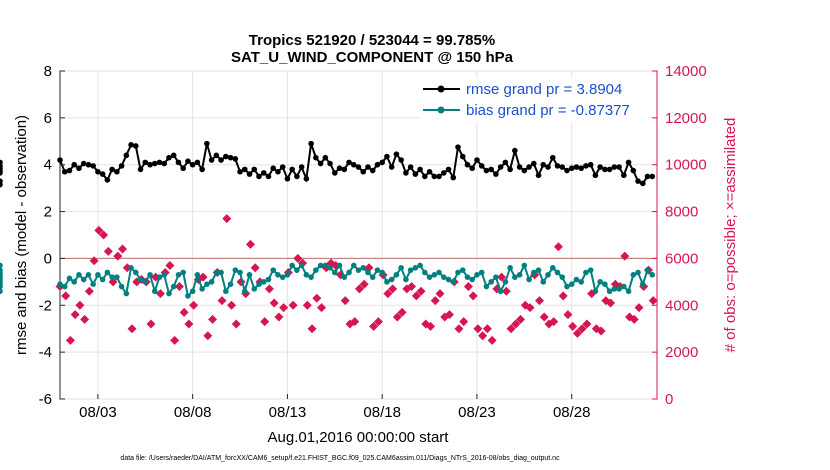 The width and height of the screenshot is (830, 470). Describe the element at coordinates (48, 71) in the screenshot. I see `y-tick-label: 8` at that location.